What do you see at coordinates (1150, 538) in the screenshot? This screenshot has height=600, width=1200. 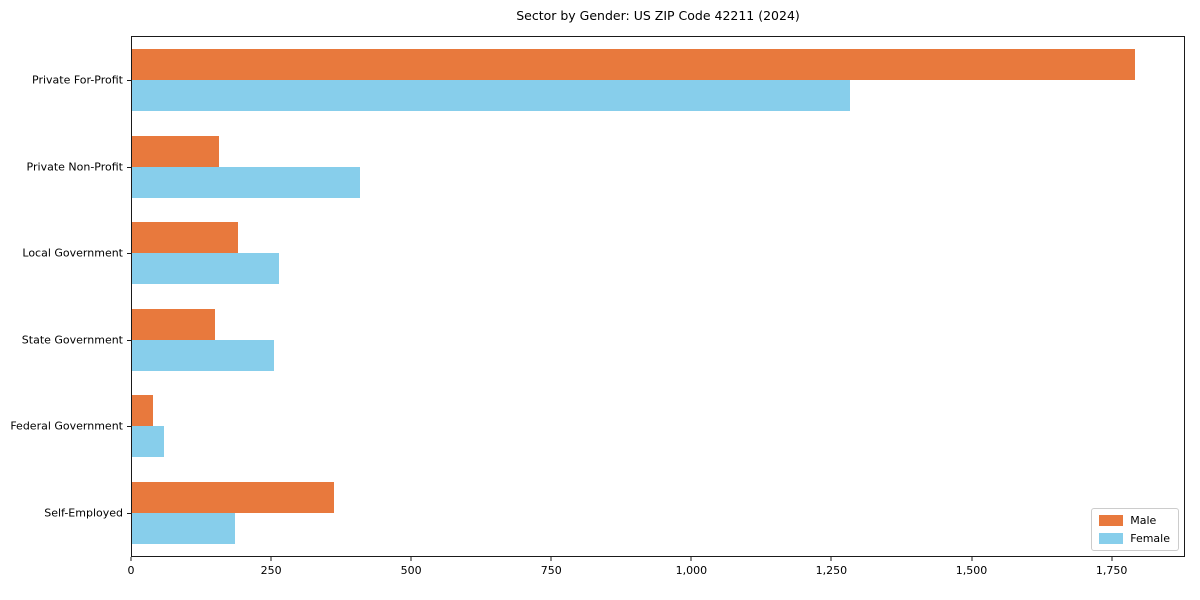 I see `legend-label: Female` at bounding box center [1150, 538].